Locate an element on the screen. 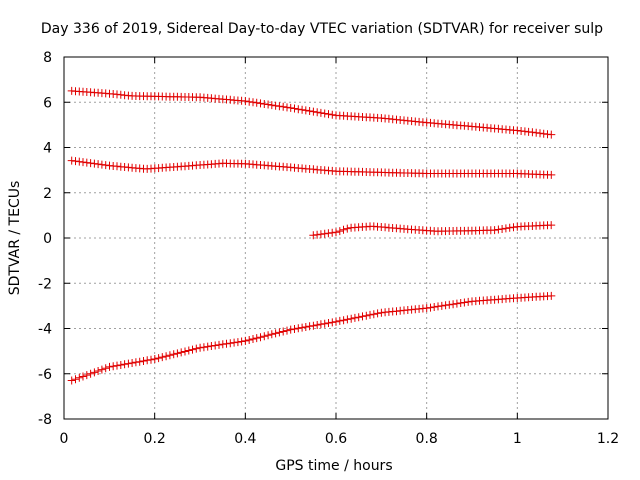 The width and height of the screenshot is (640, 480). x-tick-label: 1.2 is located at coordinates (608, 439).